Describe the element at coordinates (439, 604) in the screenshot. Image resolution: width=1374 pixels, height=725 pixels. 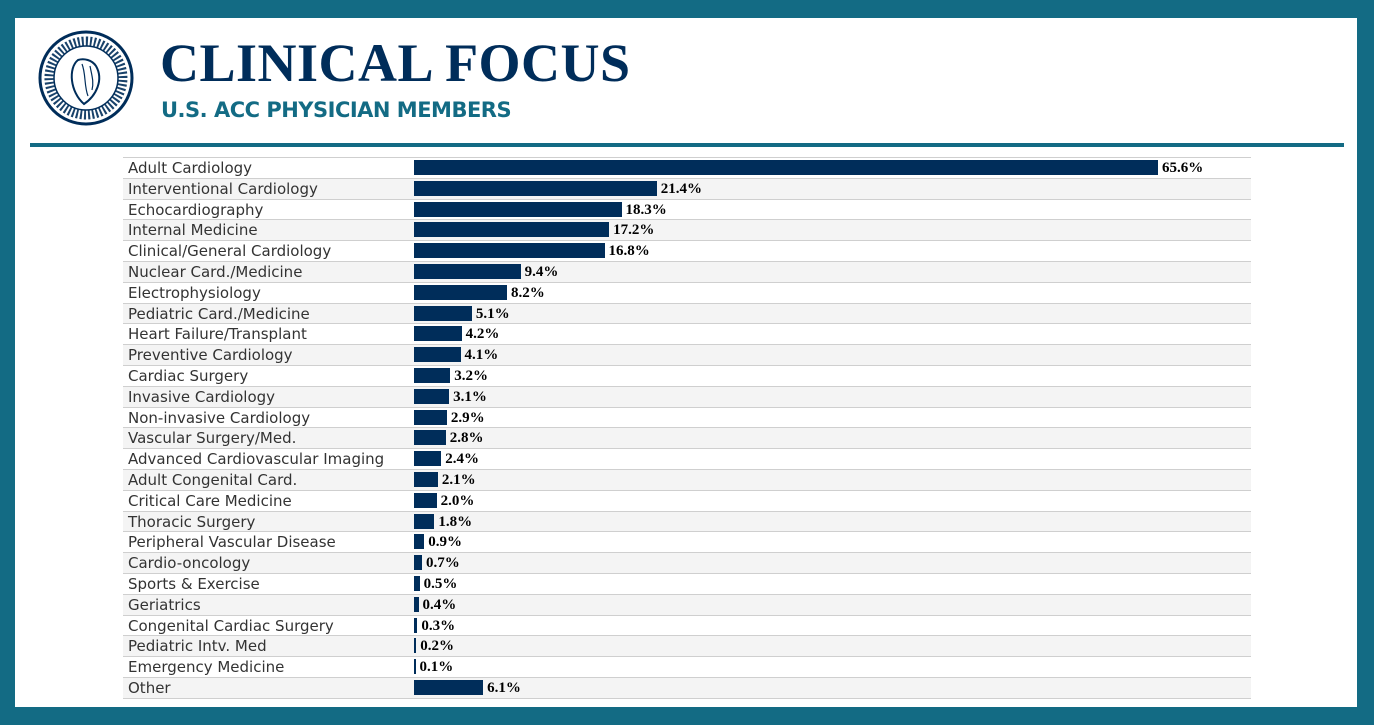
I see `value-label: 0.4%` at that location.